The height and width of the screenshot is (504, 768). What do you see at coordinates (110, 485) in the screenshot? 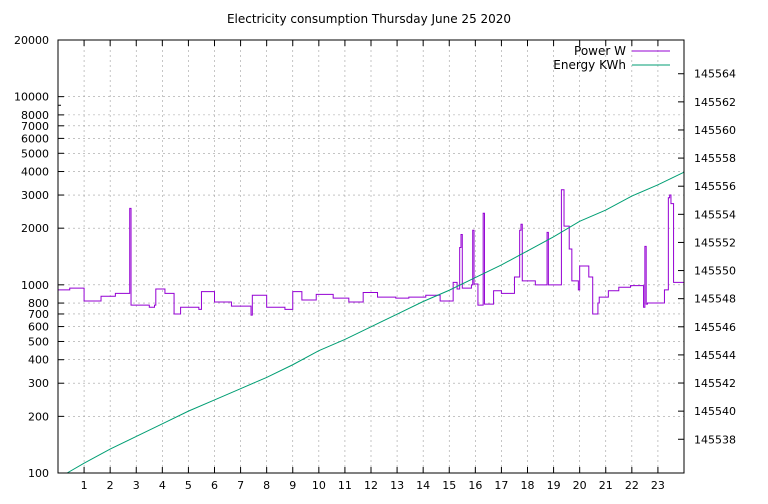
I see `x-tick-label: 2` at bounding box center [110, 485].